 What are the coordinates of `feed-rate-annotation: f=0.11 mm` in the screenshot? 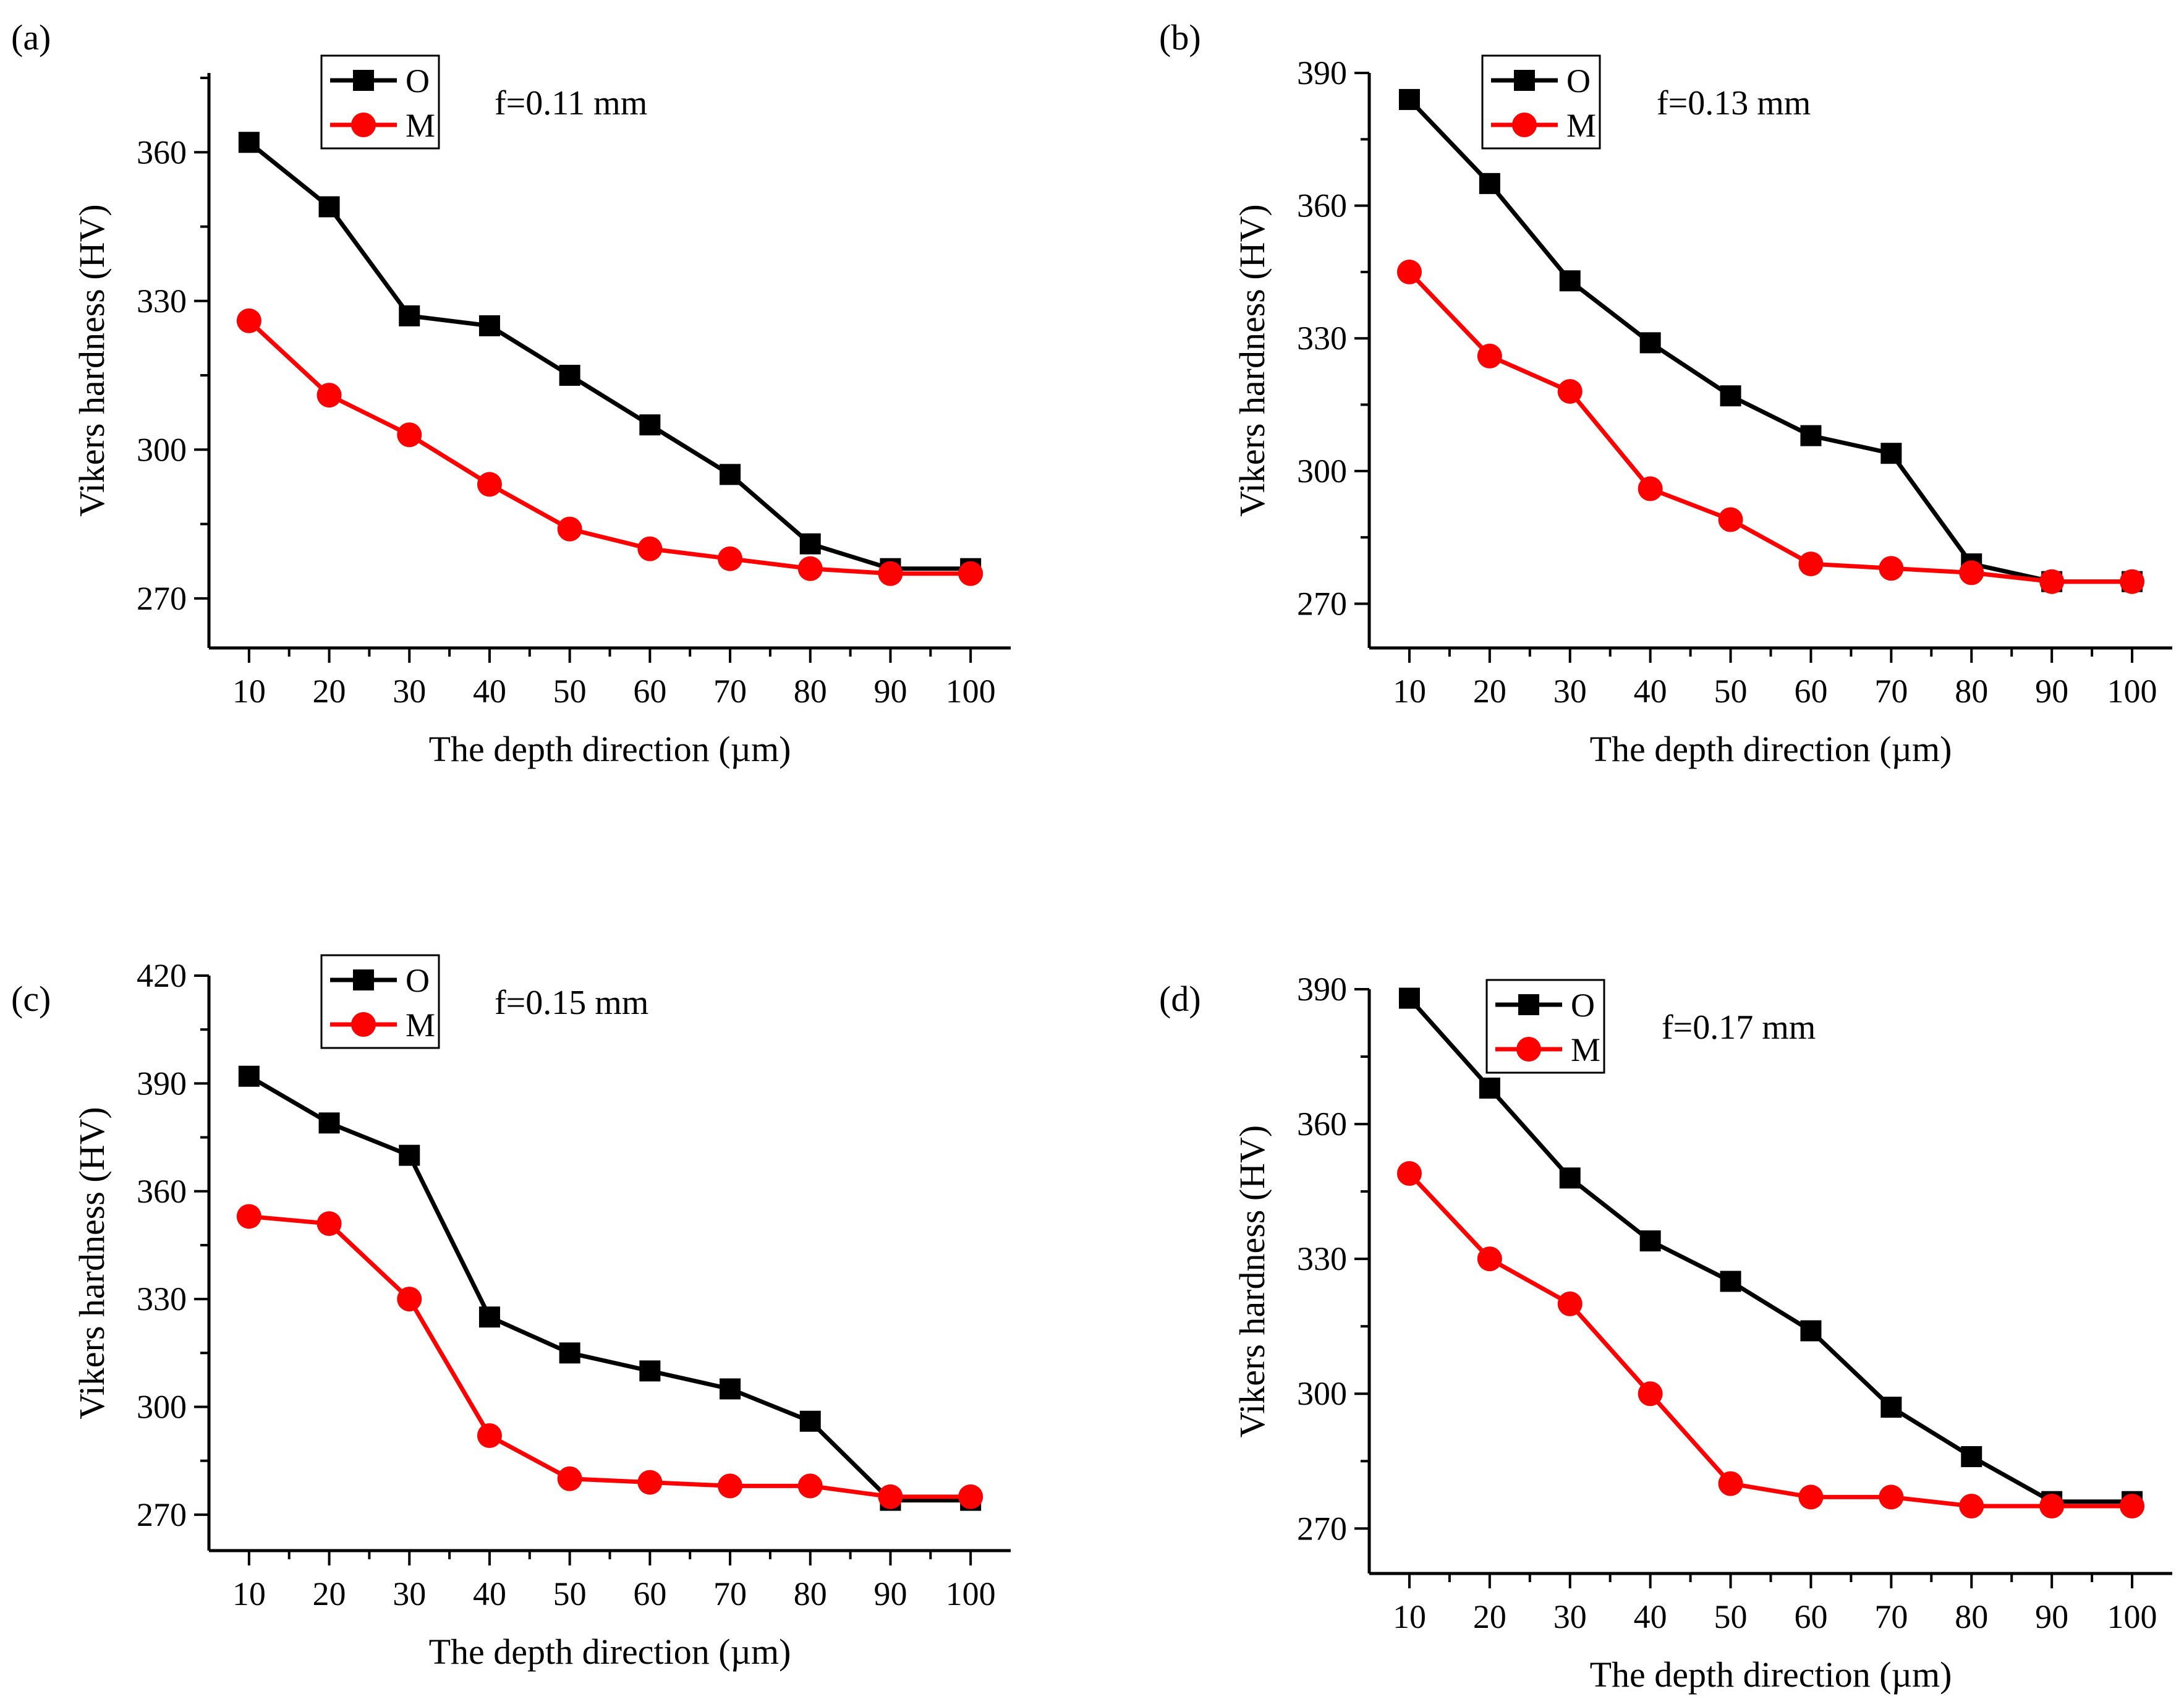 It's located at (571, 103).